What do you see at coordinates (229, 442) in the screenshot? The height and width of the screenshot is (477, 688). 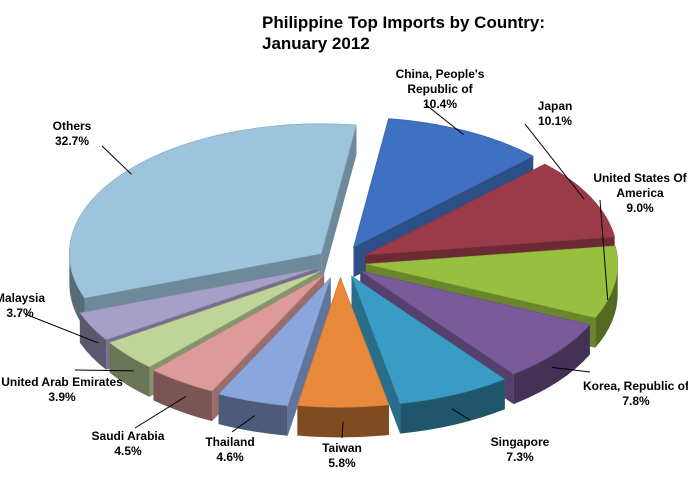 I see `slice-name-text: Thailand` at bounding box center [229, 442].